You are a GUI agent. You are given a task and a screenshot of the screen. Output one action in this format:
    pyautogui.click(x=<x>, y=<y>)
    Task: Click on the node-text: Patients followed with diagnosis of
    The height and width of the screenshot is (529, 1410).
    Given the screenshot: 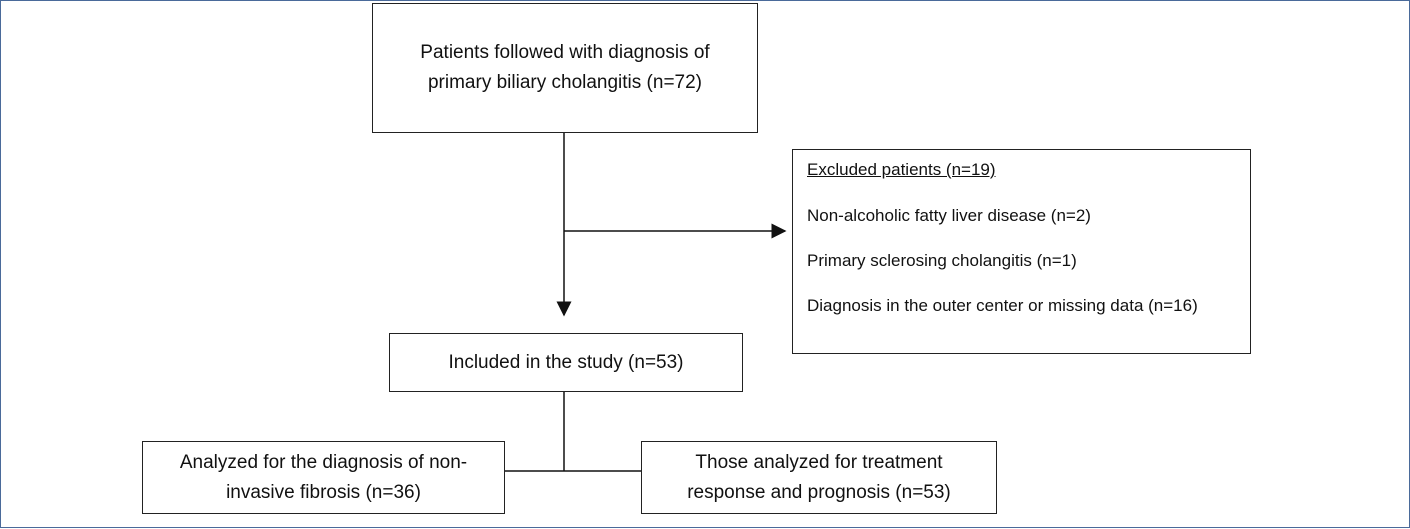 What is the action you would take?
    pyautogui.click(x=565, y=52)
    